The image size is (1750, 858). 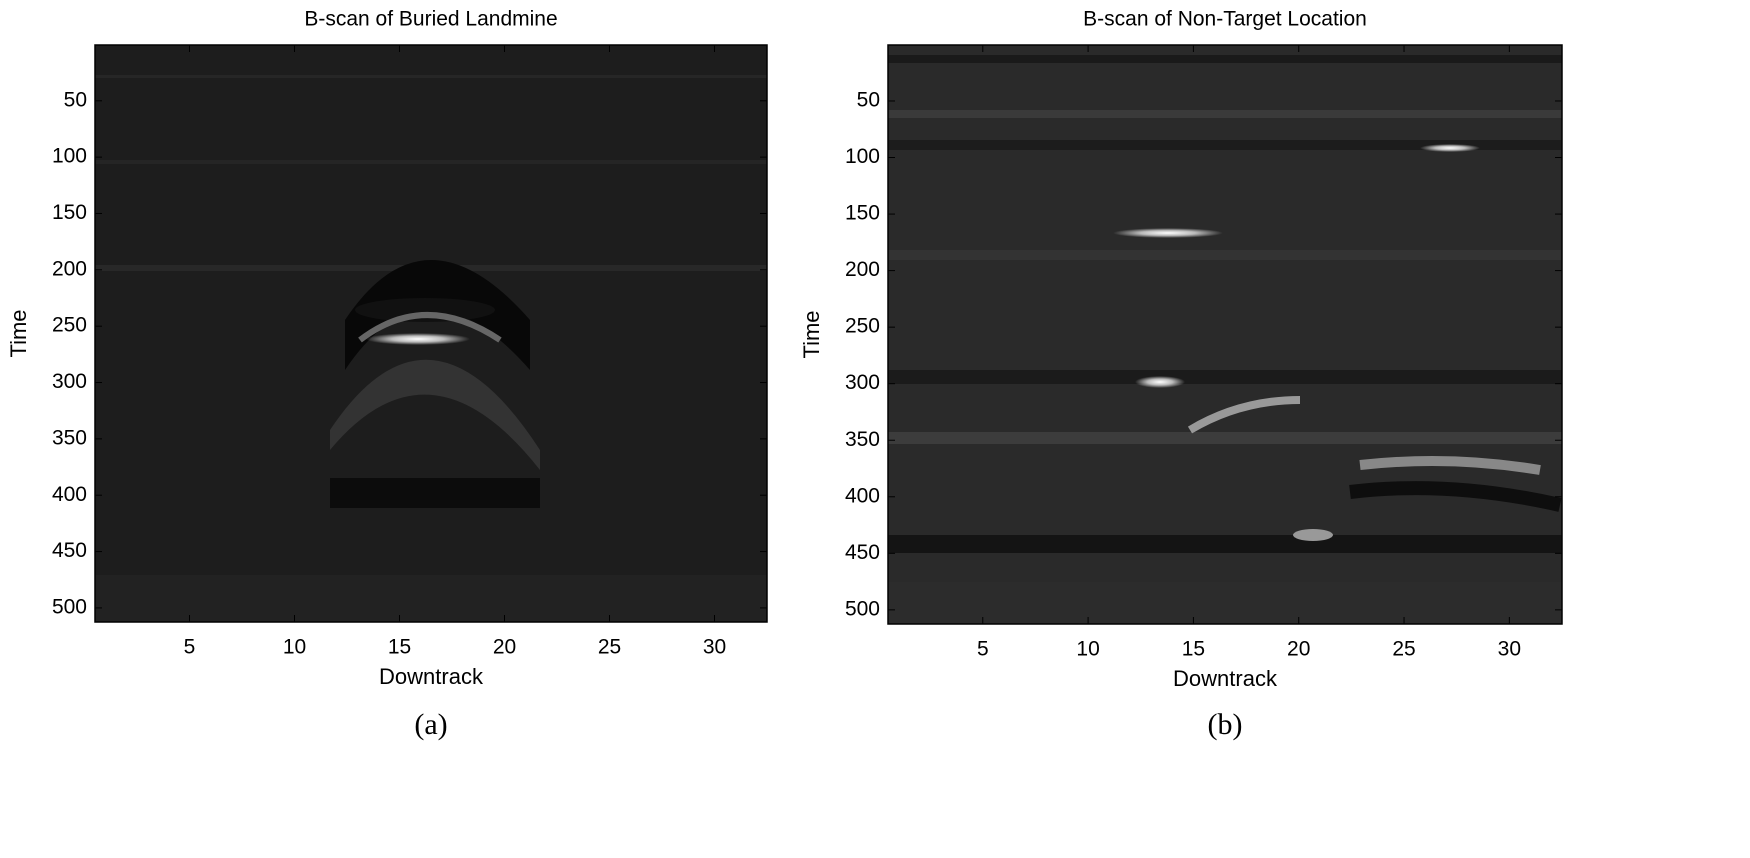 What do you see at coordinates (430, 724) in the screenshot?
I see `caption: (a)` at bounding box center [430, 724].